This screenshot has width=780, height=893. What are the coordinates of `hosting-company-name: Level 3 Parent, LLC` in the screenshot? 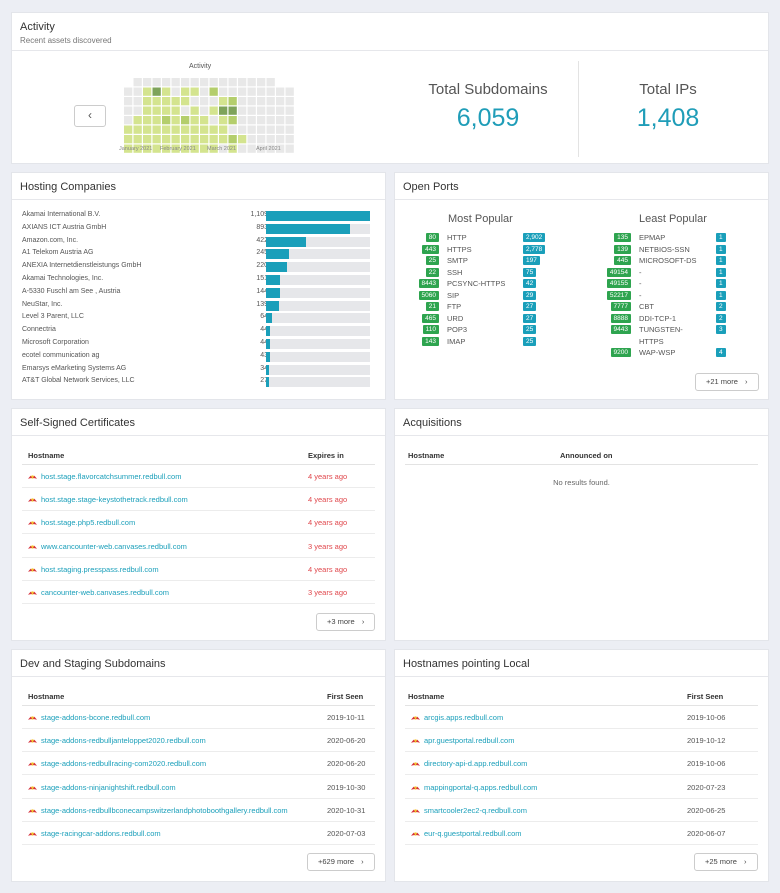 It's located at (53, 317).